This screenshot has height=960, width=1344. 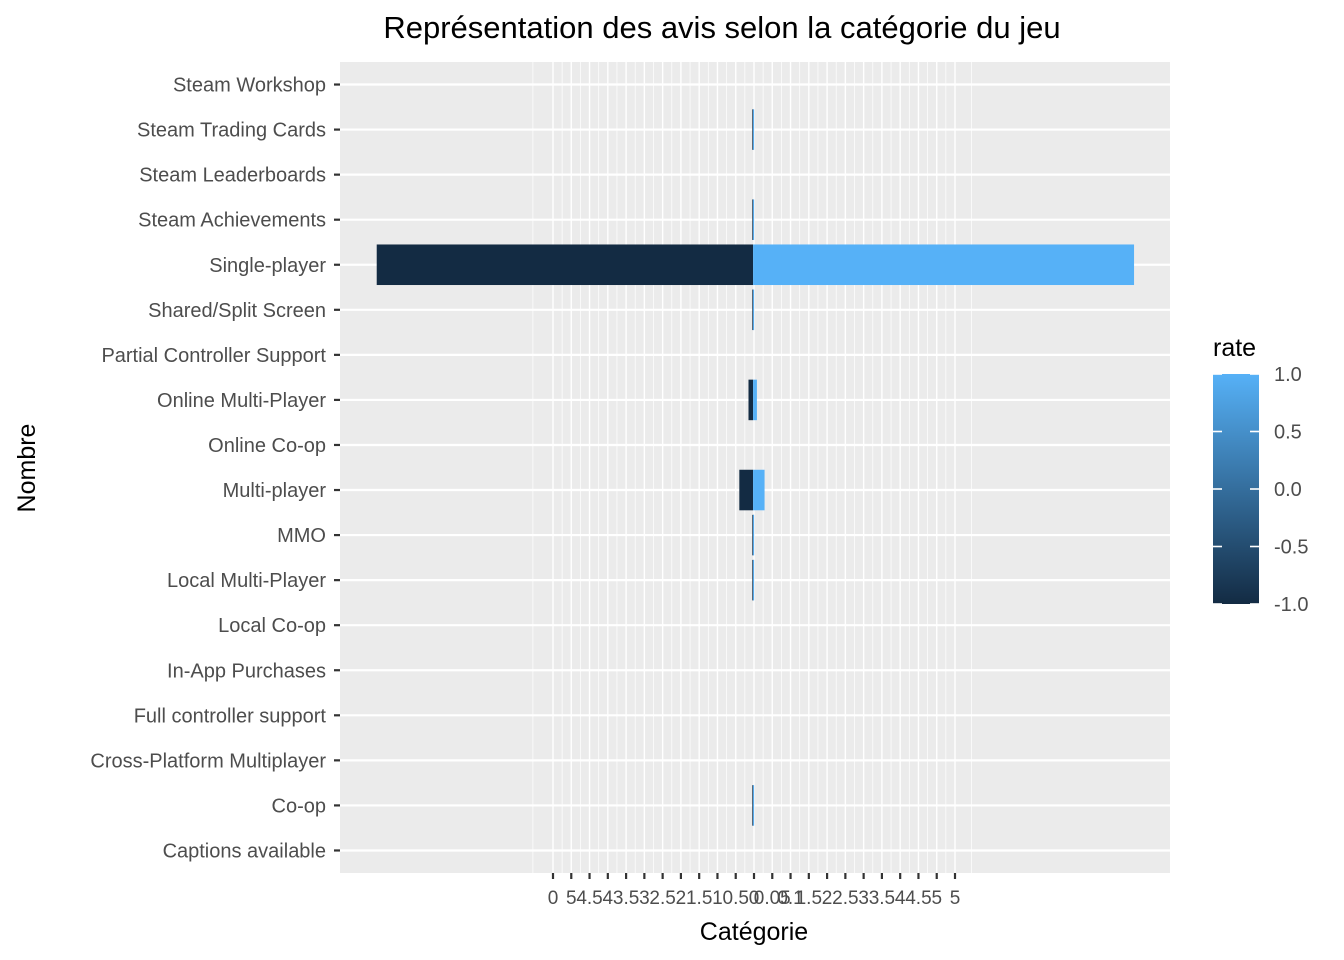 What do you see at coordinates (1234, 348) in the screenshot?
I see `legend-title: rate` at bounding box center [1234, 348].